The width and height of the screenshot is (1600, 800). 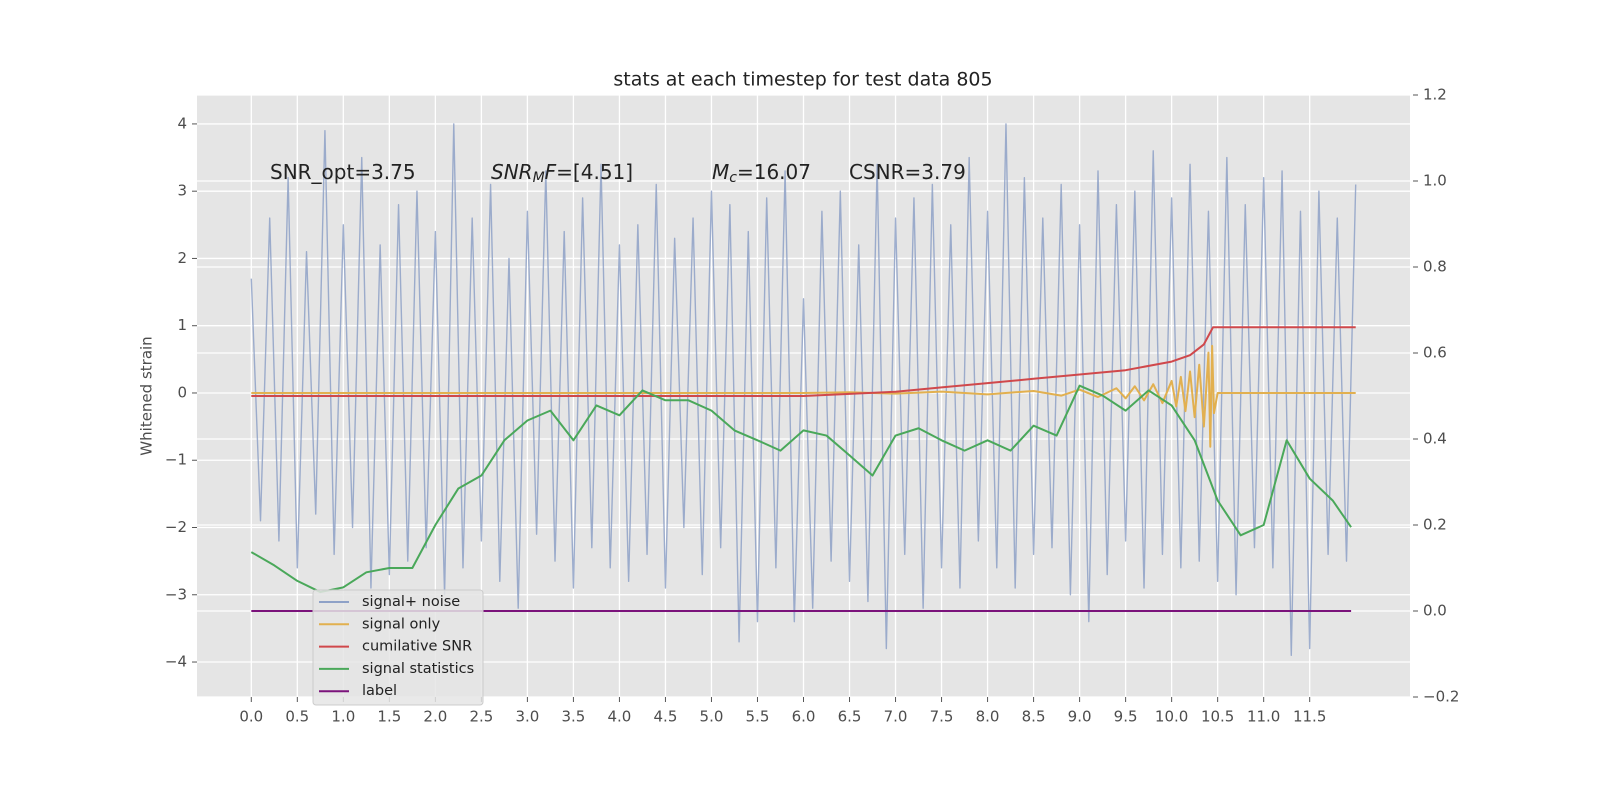 I want to click on y2-tick-label: −0.2, so click(x=1441, y=697).